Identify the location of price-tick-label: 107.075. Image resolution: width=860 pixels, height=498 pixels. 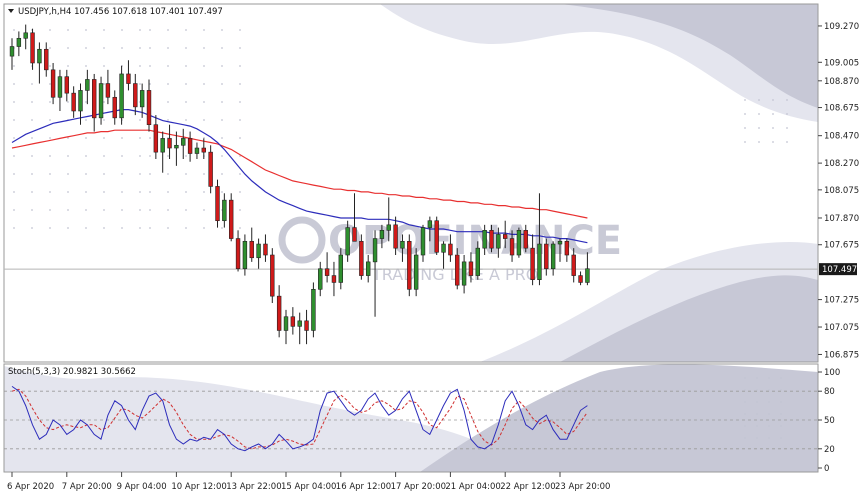
(841, 328).